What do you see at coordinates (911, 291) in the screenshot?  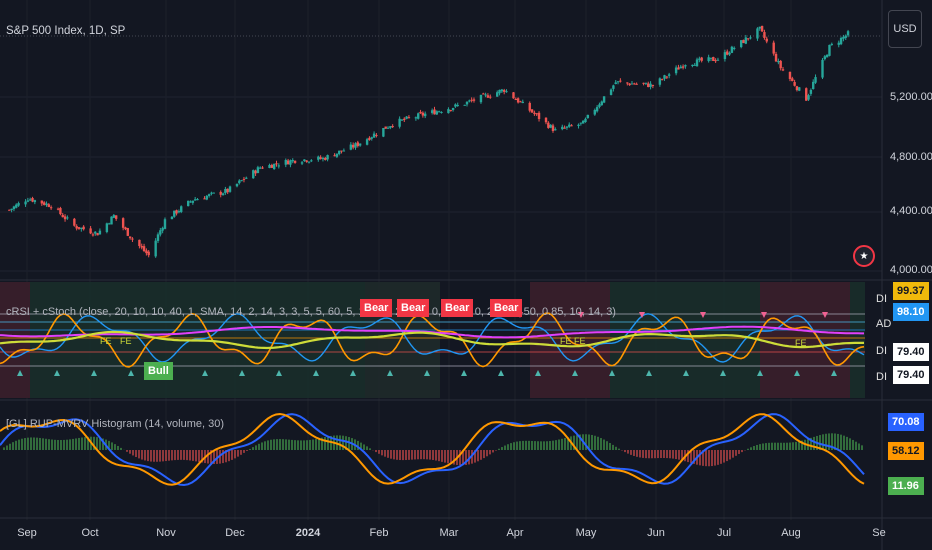 I see `crsi-value-badge: 99.37` at bounding box center [911, 291].